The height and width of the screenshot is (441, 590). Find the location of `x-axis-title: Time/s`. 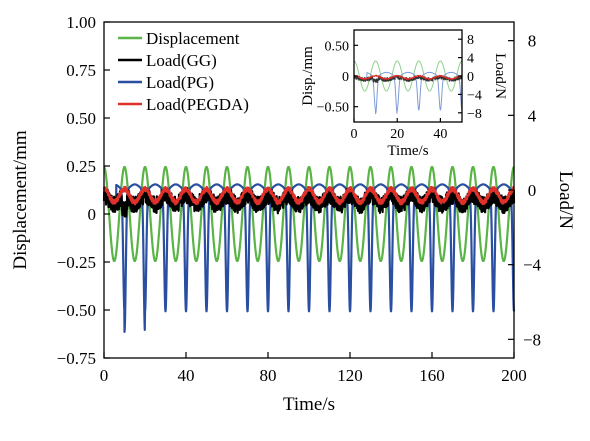

x-axis-title: Time/s is located at coordinates (309, 404).